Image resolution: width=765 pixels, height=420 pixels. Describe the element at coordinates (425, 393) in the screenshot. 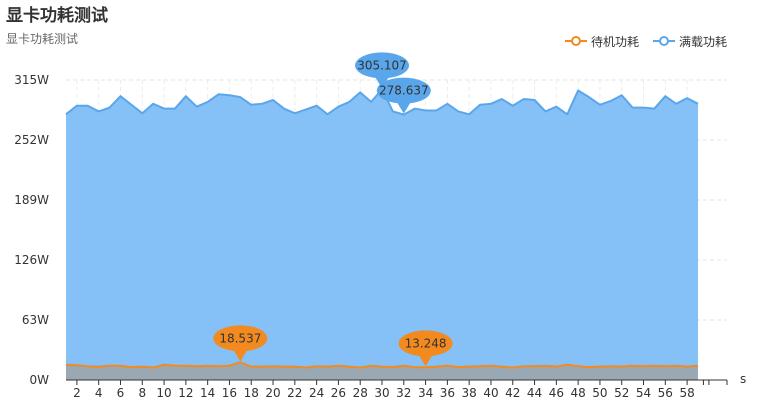

I see `x-tick-label: 34` at that location.